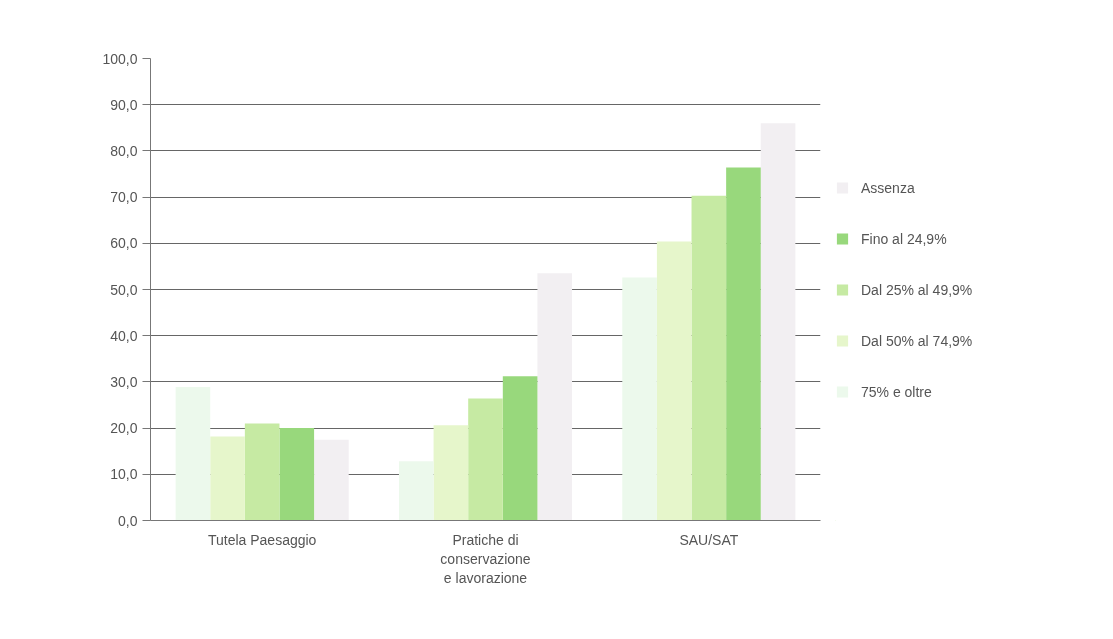 This screenshot has height=639, width=1113. What do you see at coordinates (888, 187) in the screenshot?
I see `legend-label: Assenza` at bounding box center [888, 187].